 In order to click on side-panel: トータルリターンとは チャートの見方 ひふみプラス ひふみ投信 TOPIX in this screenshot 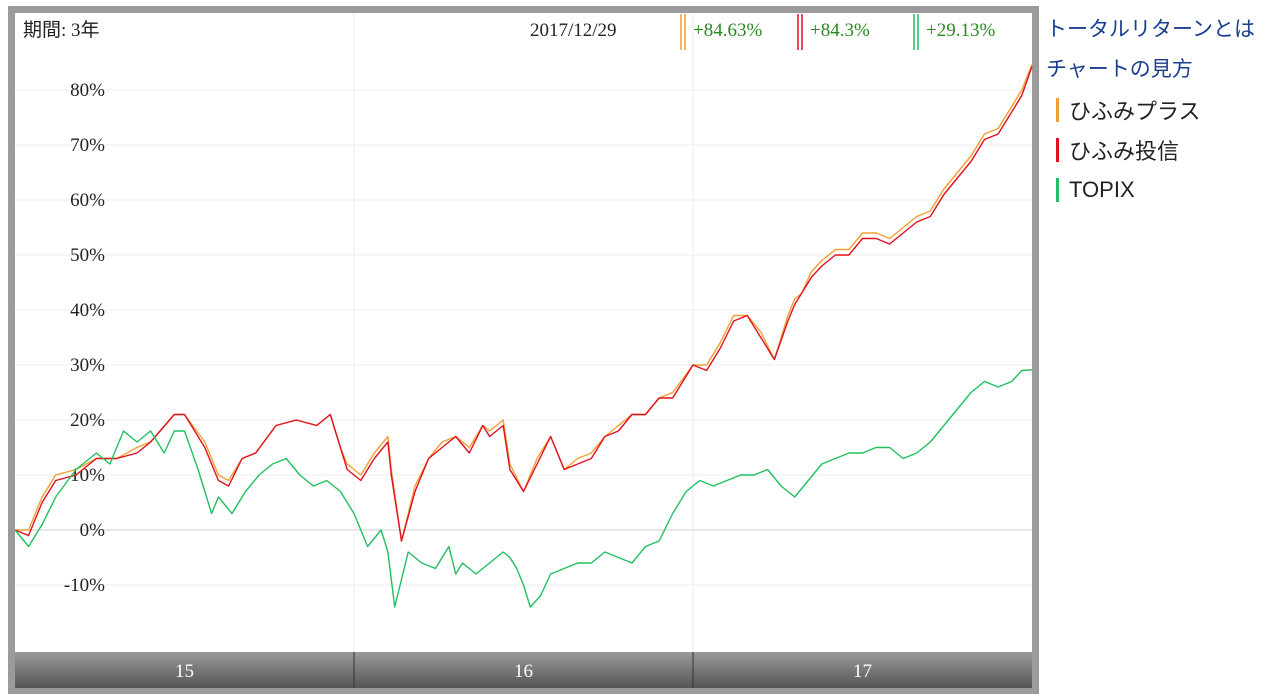, I will do `click(1157, 110)`.